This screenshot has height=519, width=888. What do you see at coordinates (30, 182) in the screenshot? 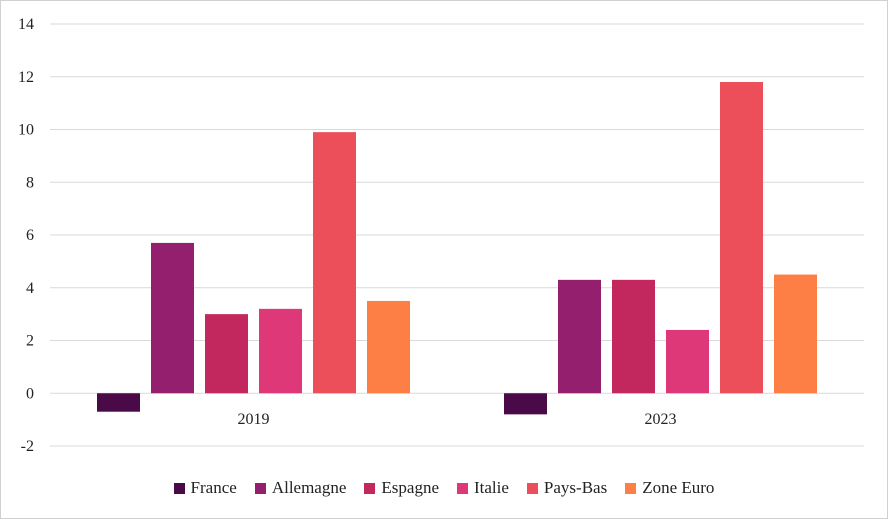
I see `y-tick-label: 8` at bounding box center [30, 182].